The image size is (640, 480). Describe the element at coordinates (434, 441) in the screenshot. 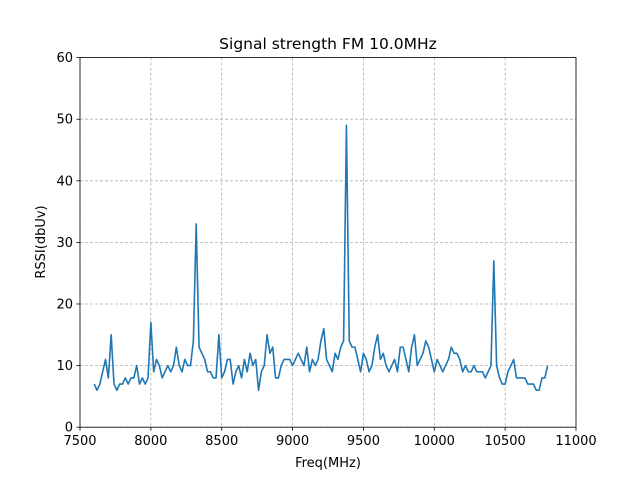

I see `x-tick-label: 10000` at that location.